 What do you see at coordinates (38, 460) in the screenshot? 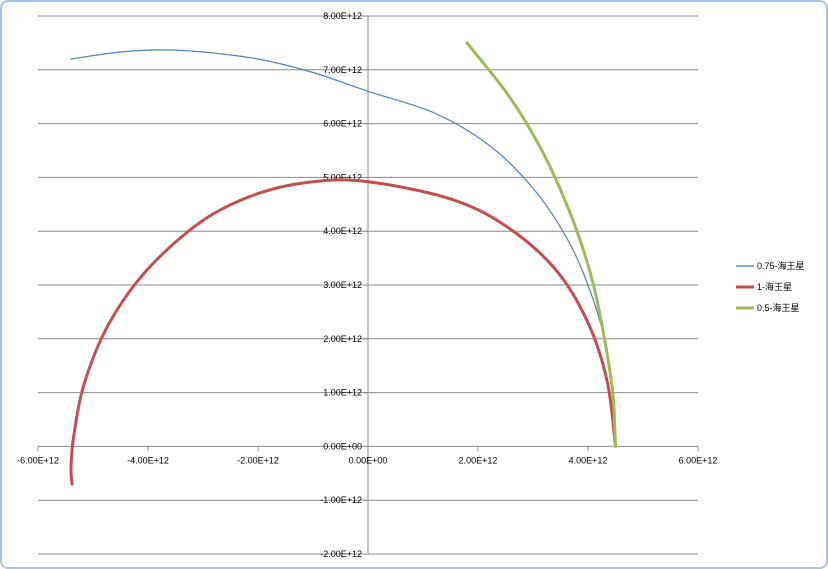
I see `x-tick-label-0: -6.00E+12` at bounding box center [38, 460].